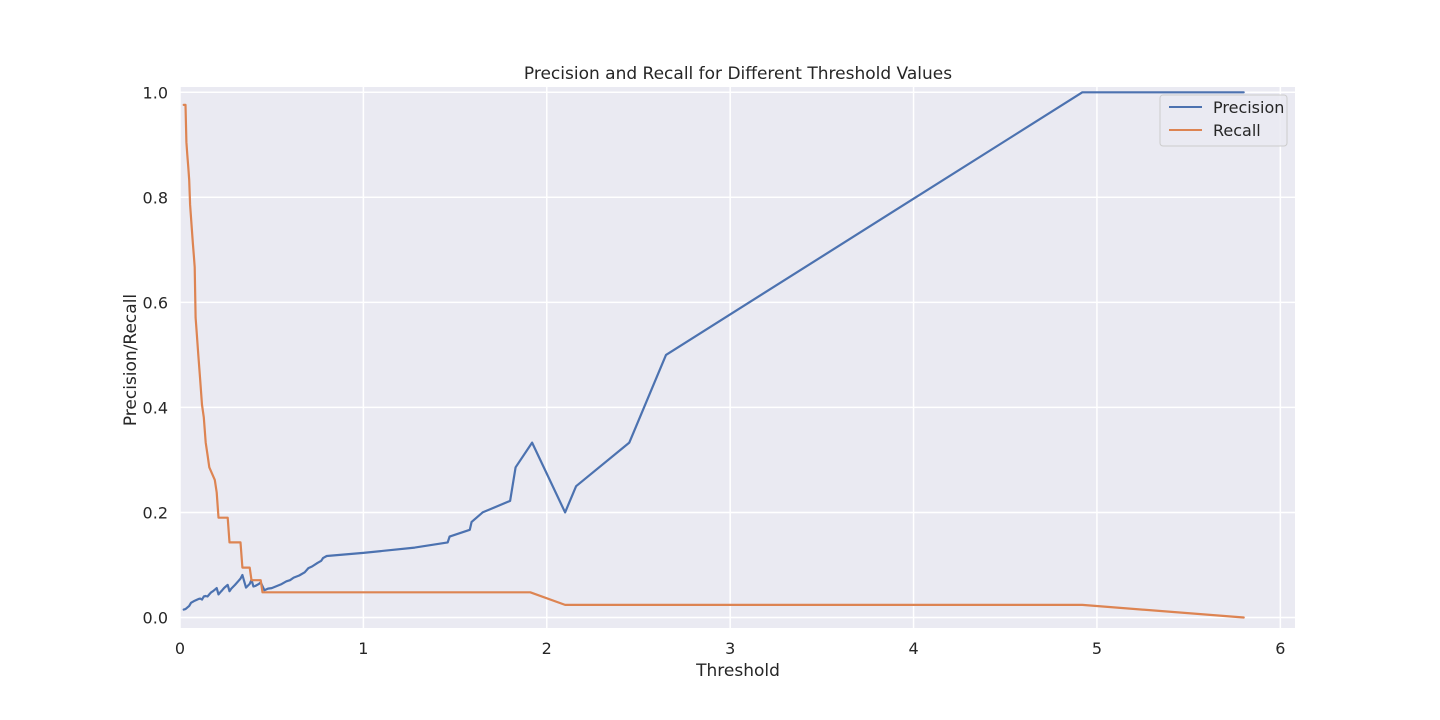 This screenshot has width=1440, height=720. I want to click on x-tick-label: 6, so click(1280, 648).